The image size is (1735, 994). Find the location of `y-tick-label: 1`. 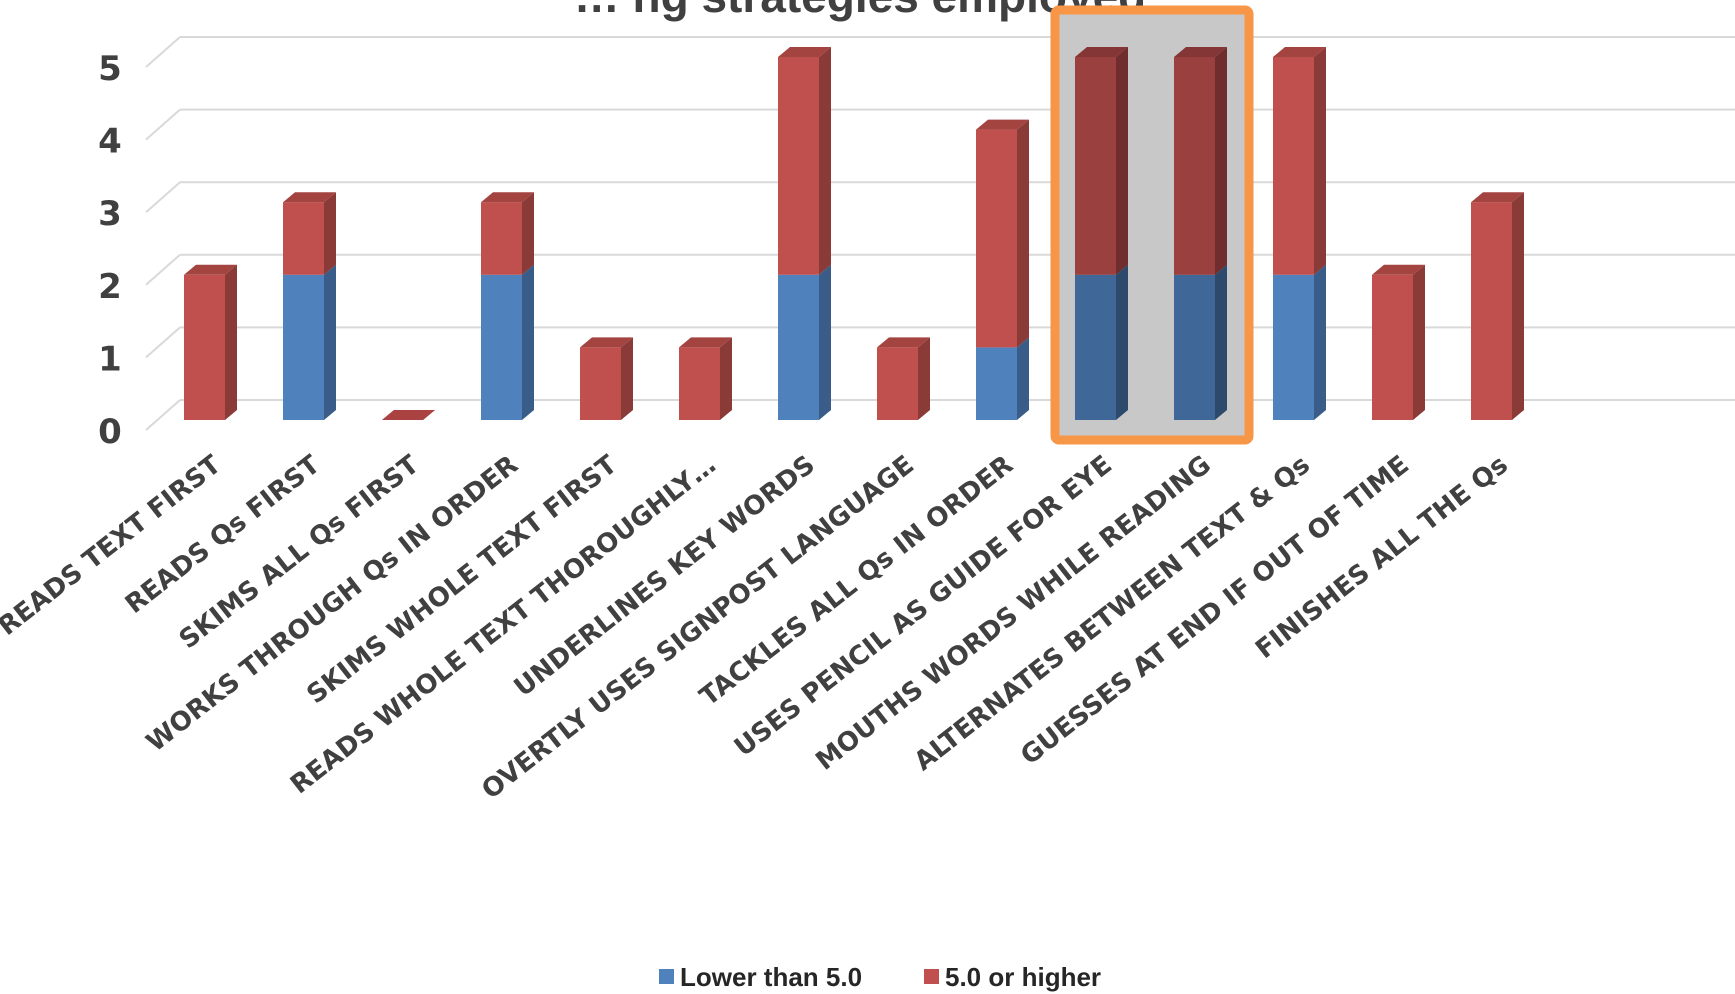

y-tick-label: 1 is located at coordinates (110, 359).